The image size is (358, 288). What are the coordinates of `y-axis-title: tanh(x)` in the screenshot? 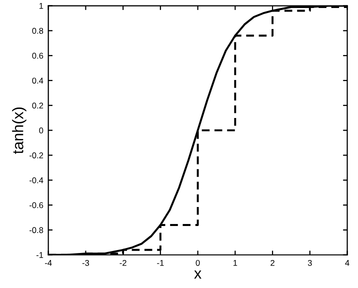 It's located at (19, 130).